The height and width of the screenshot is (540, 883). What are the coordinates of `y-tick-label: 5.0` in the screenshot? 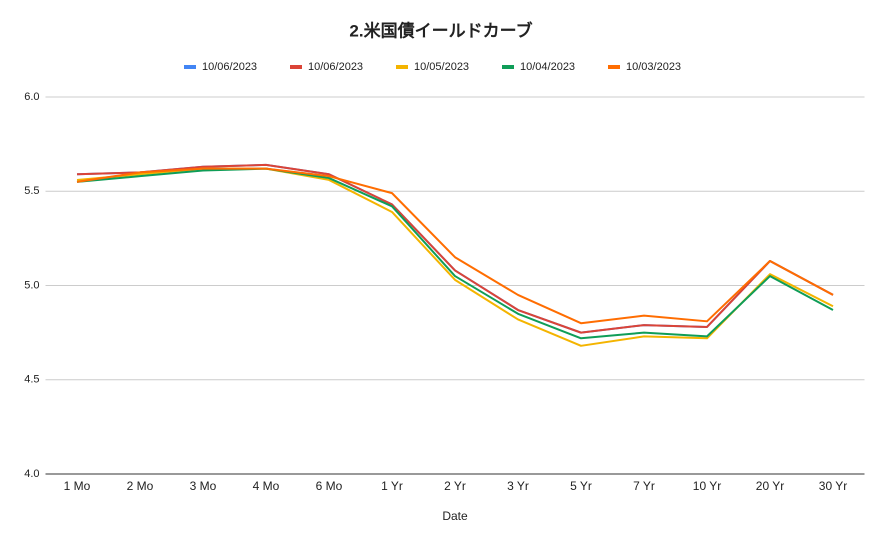 It's located at (31, 285).